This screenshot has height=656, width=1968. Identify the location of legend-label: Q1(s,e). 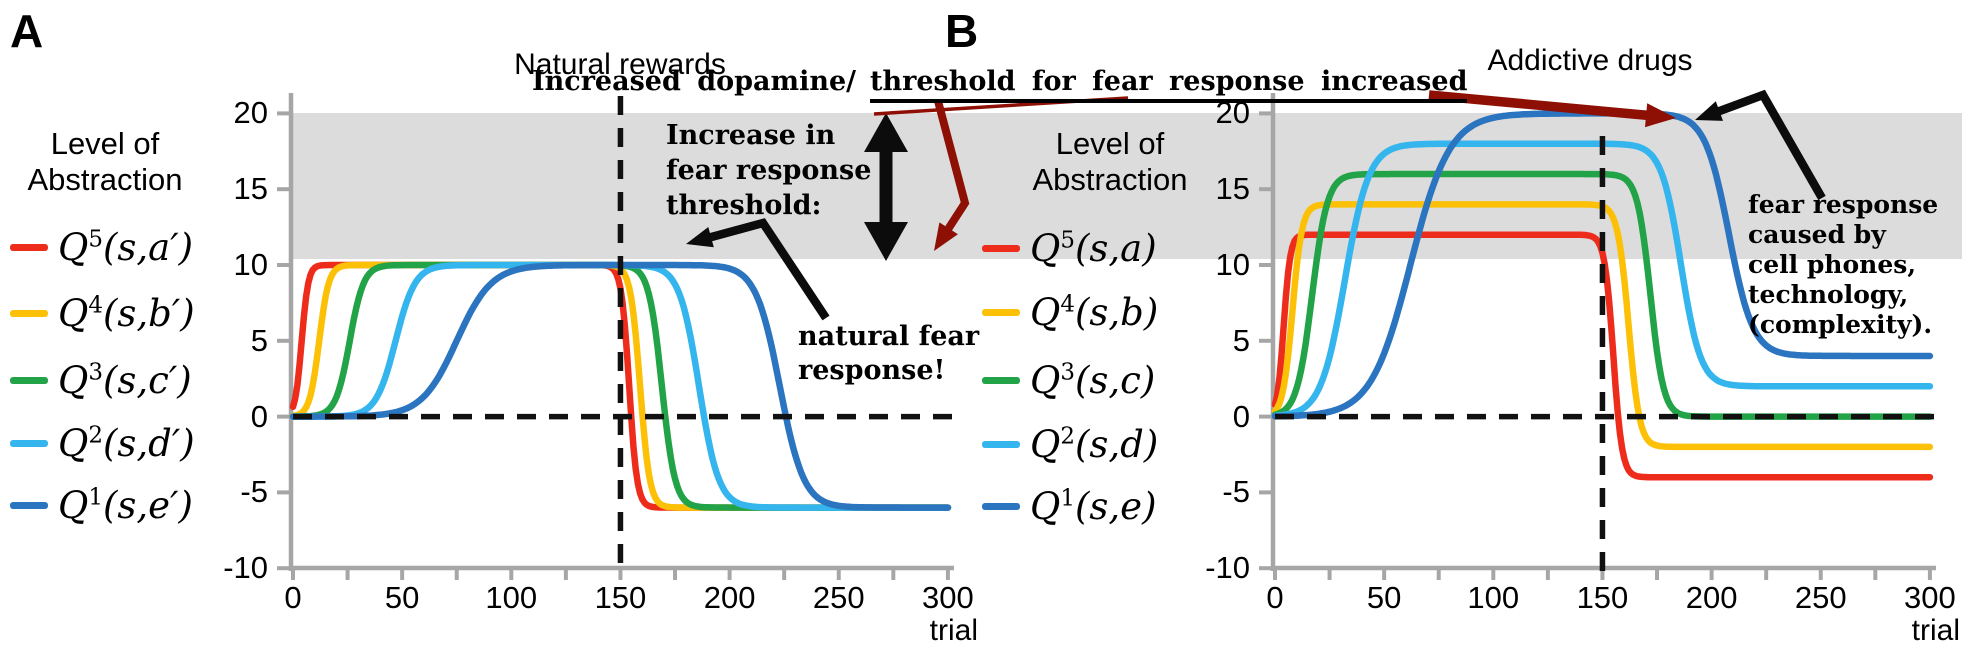
(1093, 506).